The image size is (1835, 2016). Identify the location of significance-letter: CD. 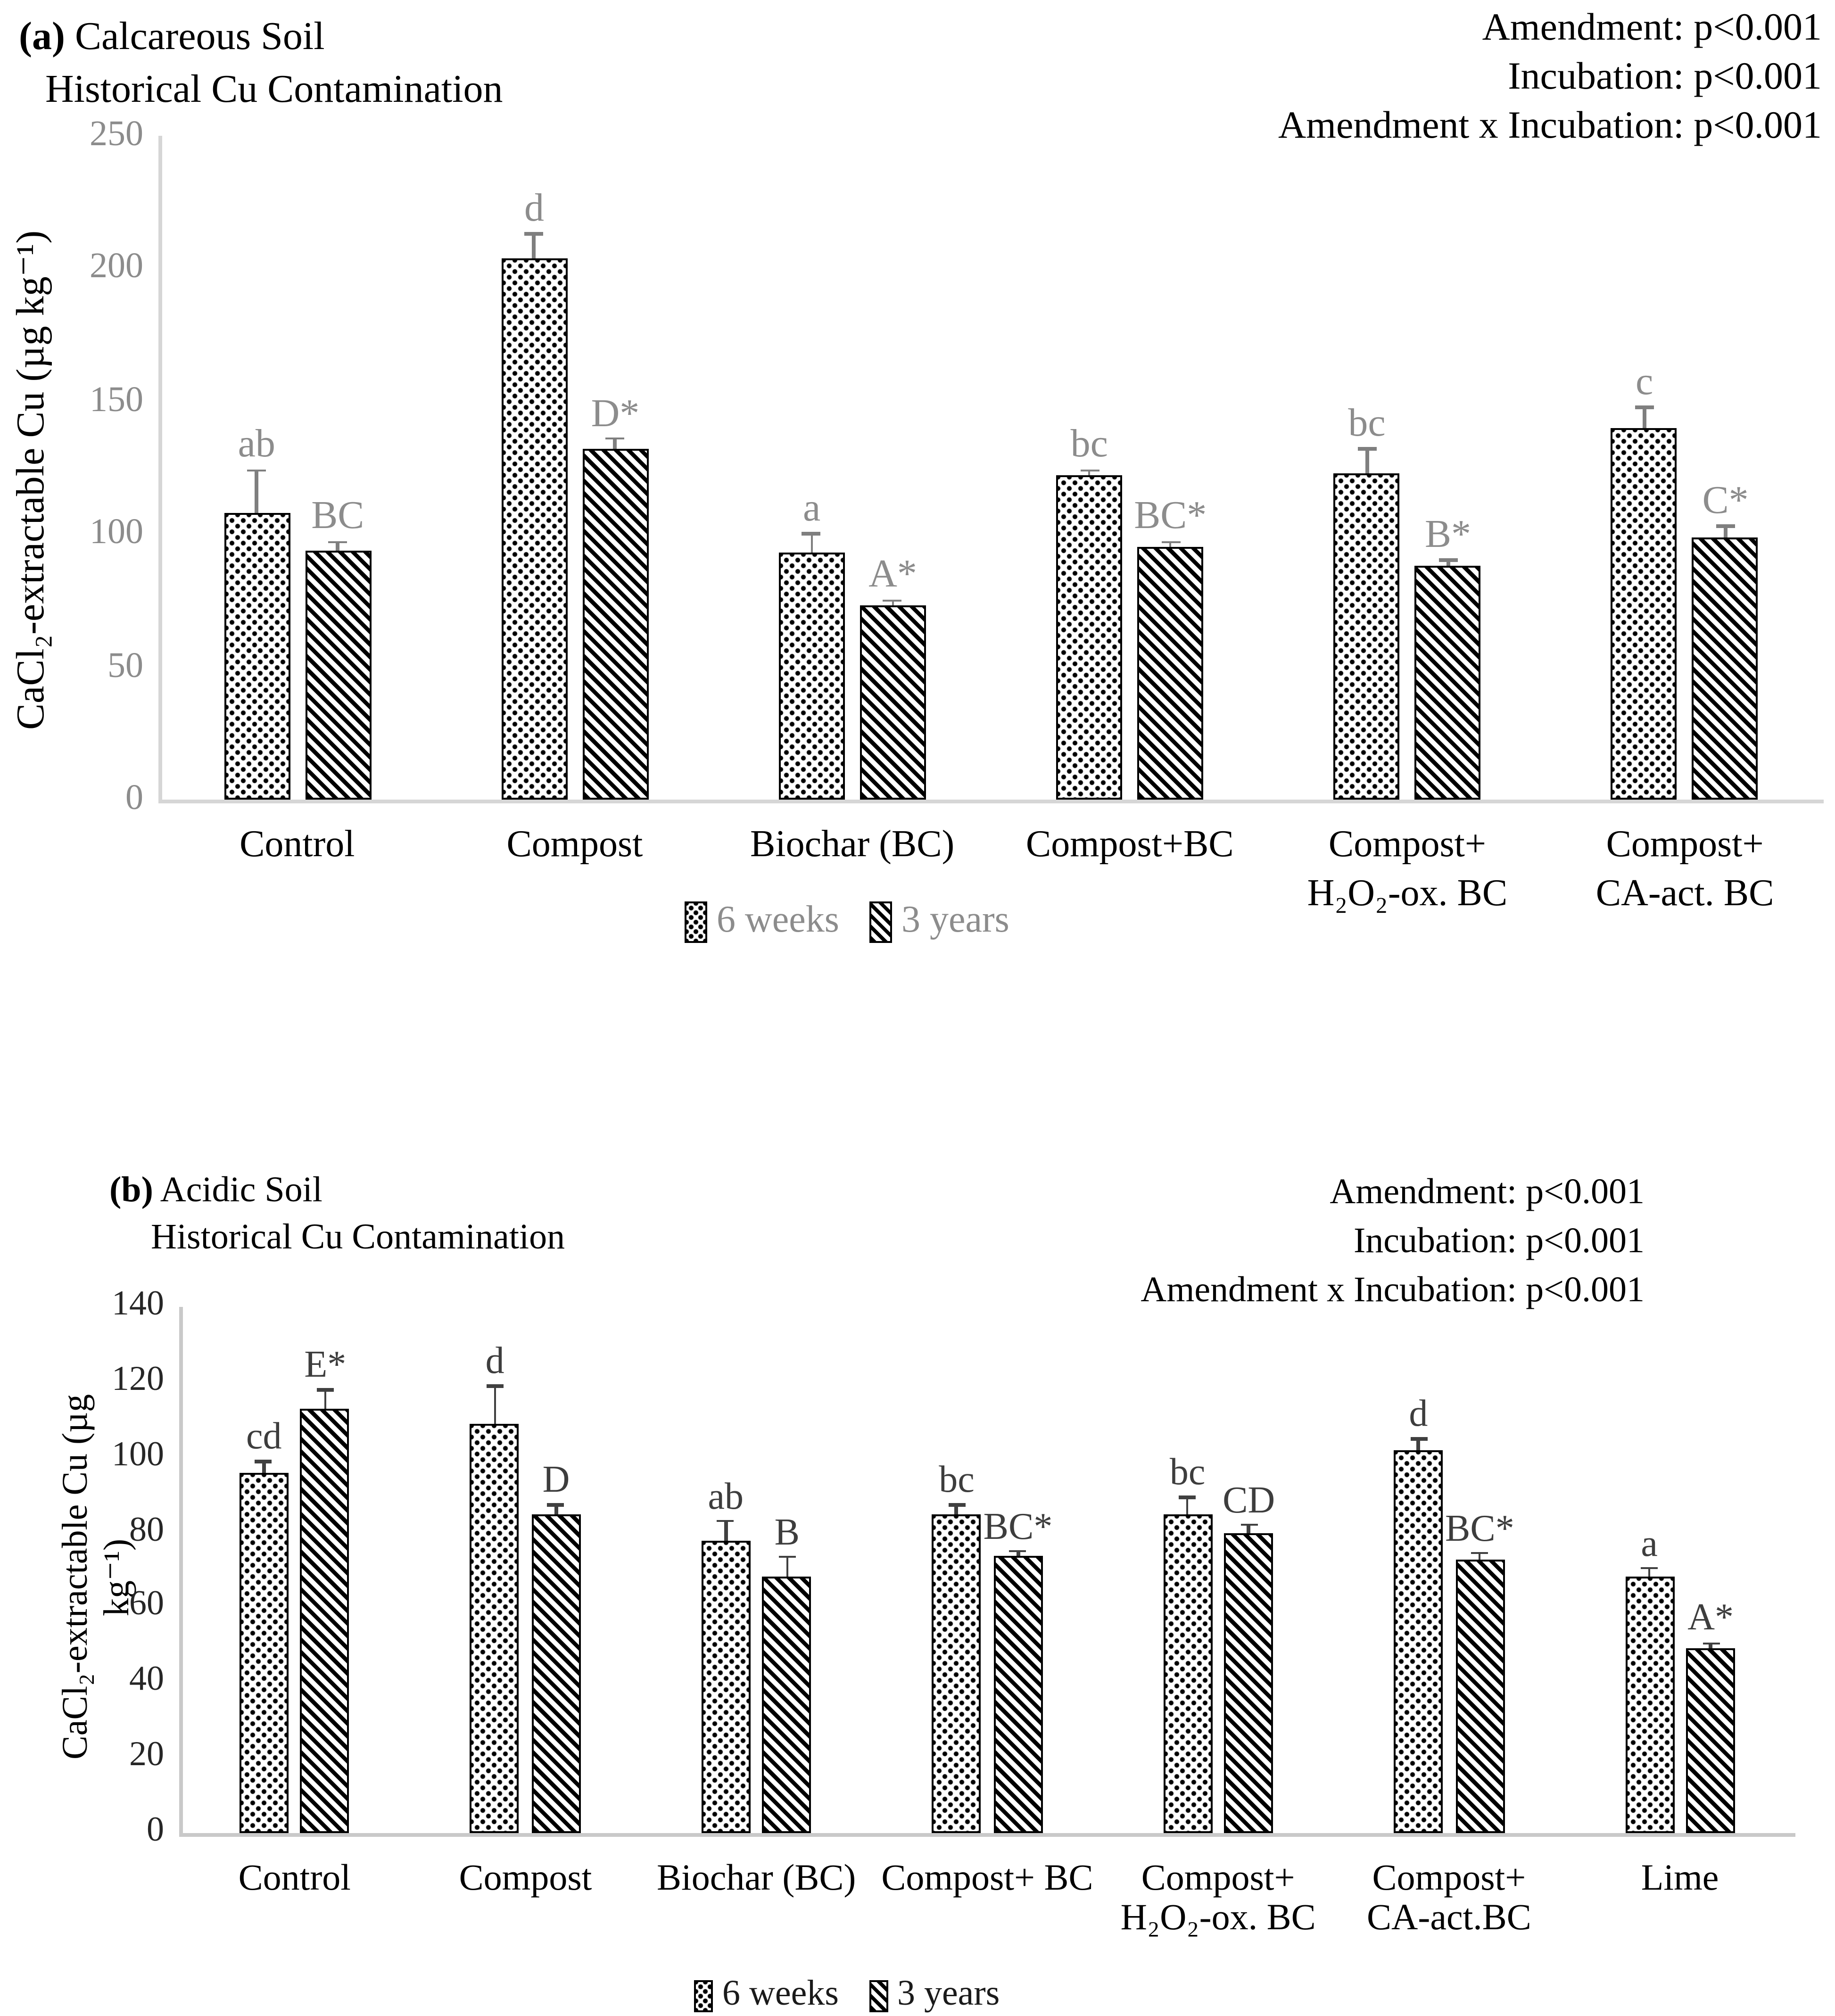
(1249, 1500).